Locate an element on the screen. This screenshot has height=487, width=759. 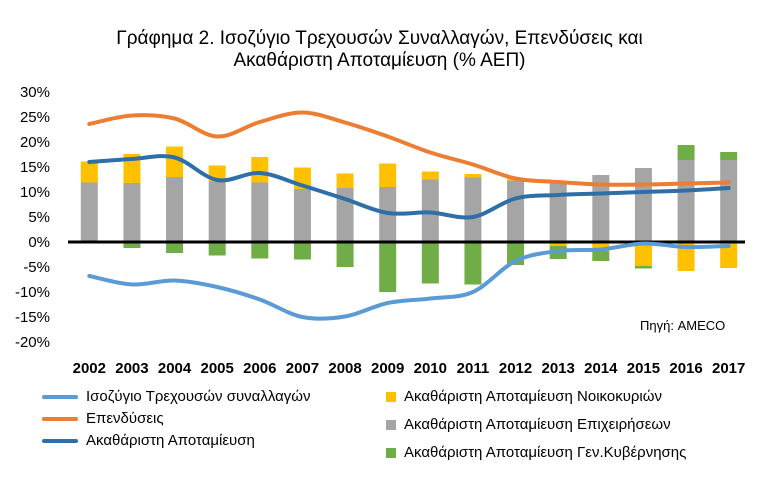
y-tick-label: 10% is located at coordinates (35, 192).